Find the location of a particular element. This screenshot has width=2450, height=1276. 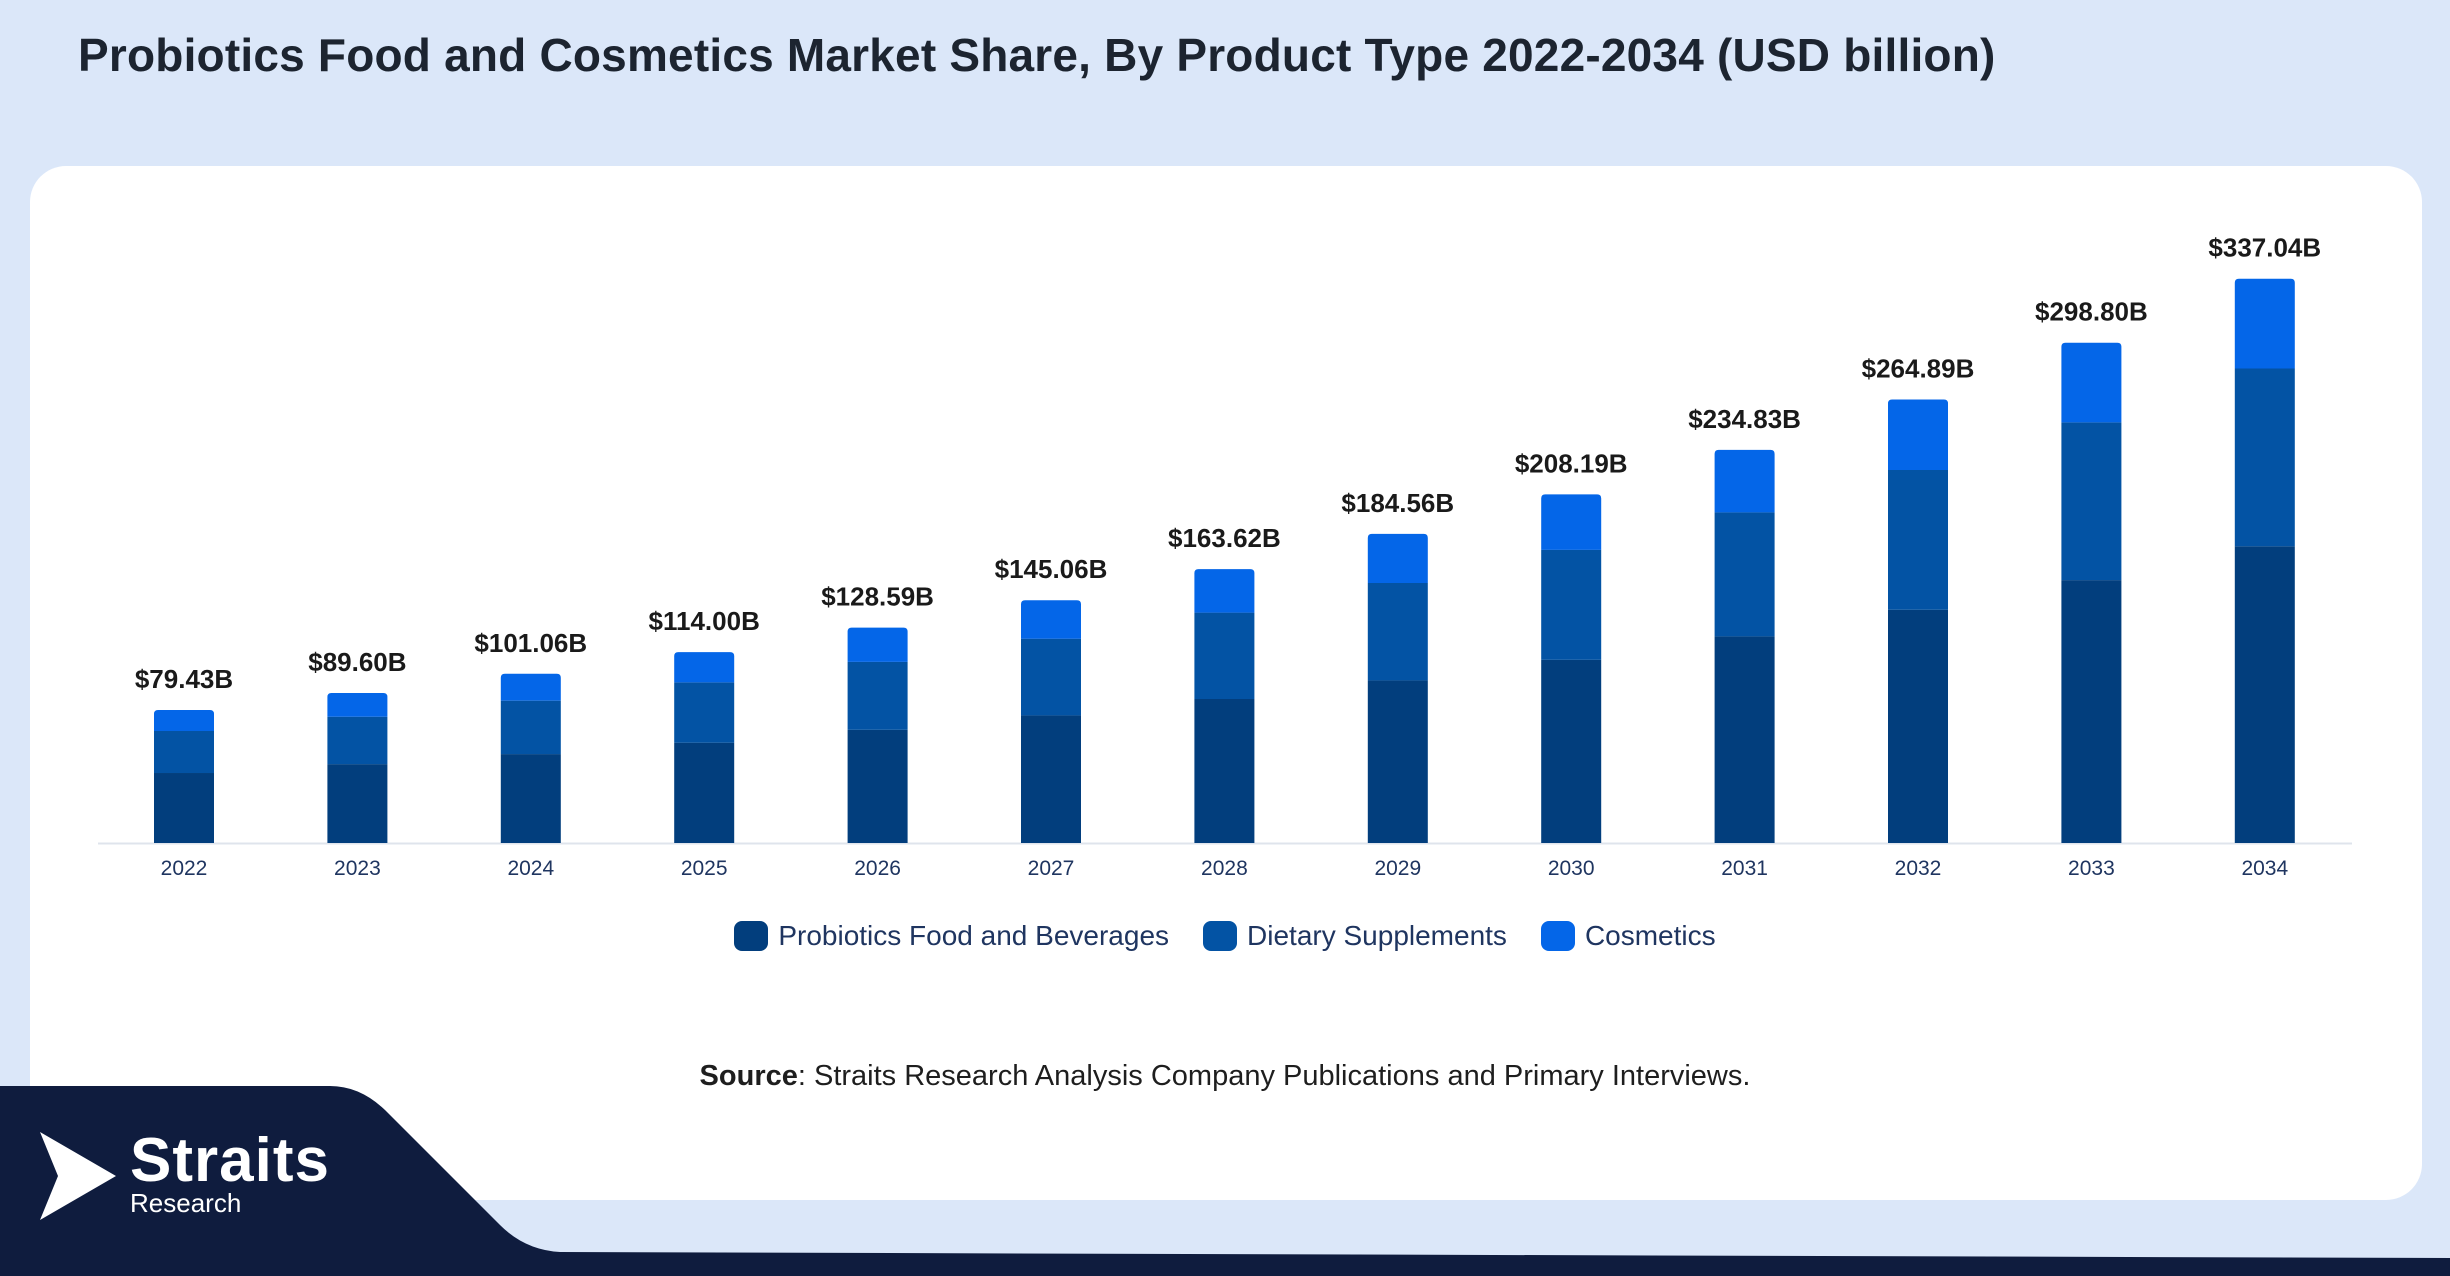

total-label-2030: $208.19B is located at coordinates (1571, 463).